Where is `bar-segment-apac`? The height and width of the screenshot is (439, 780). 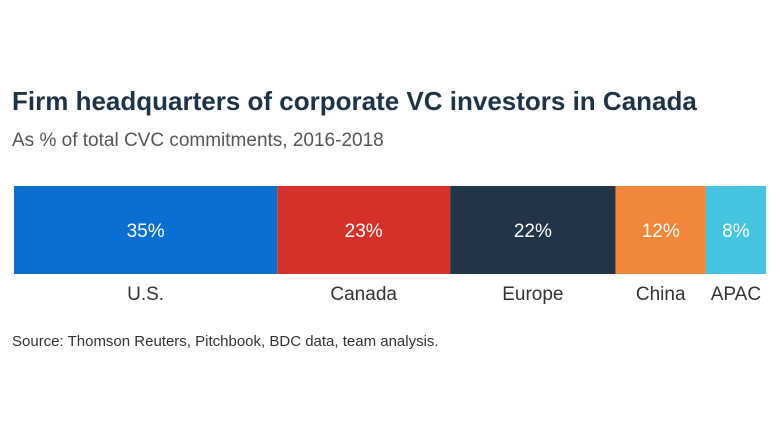
bar-segment-apac is located at coordinates (735, 230).